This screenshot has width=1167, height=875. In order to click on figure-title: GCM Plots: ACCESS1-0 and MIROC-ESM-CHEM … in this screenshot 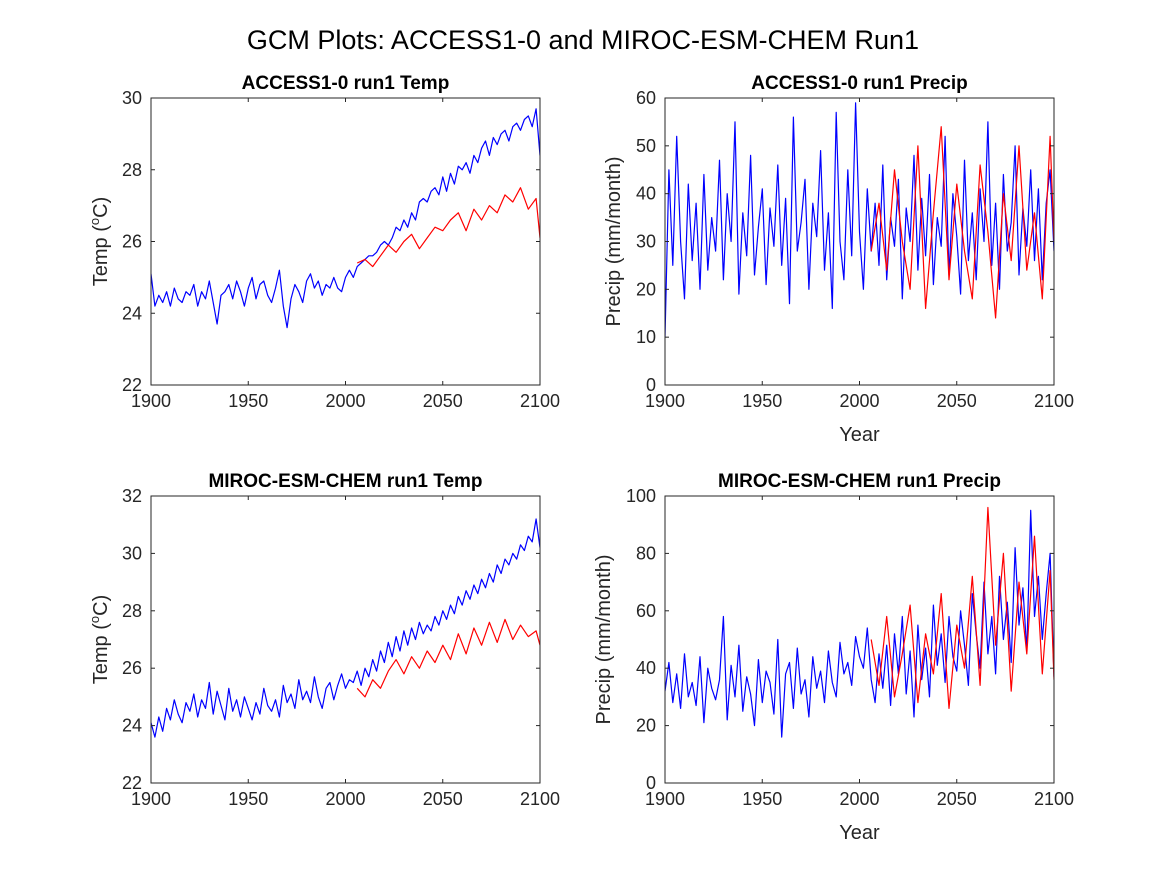, I will do `click(583, 40)`.